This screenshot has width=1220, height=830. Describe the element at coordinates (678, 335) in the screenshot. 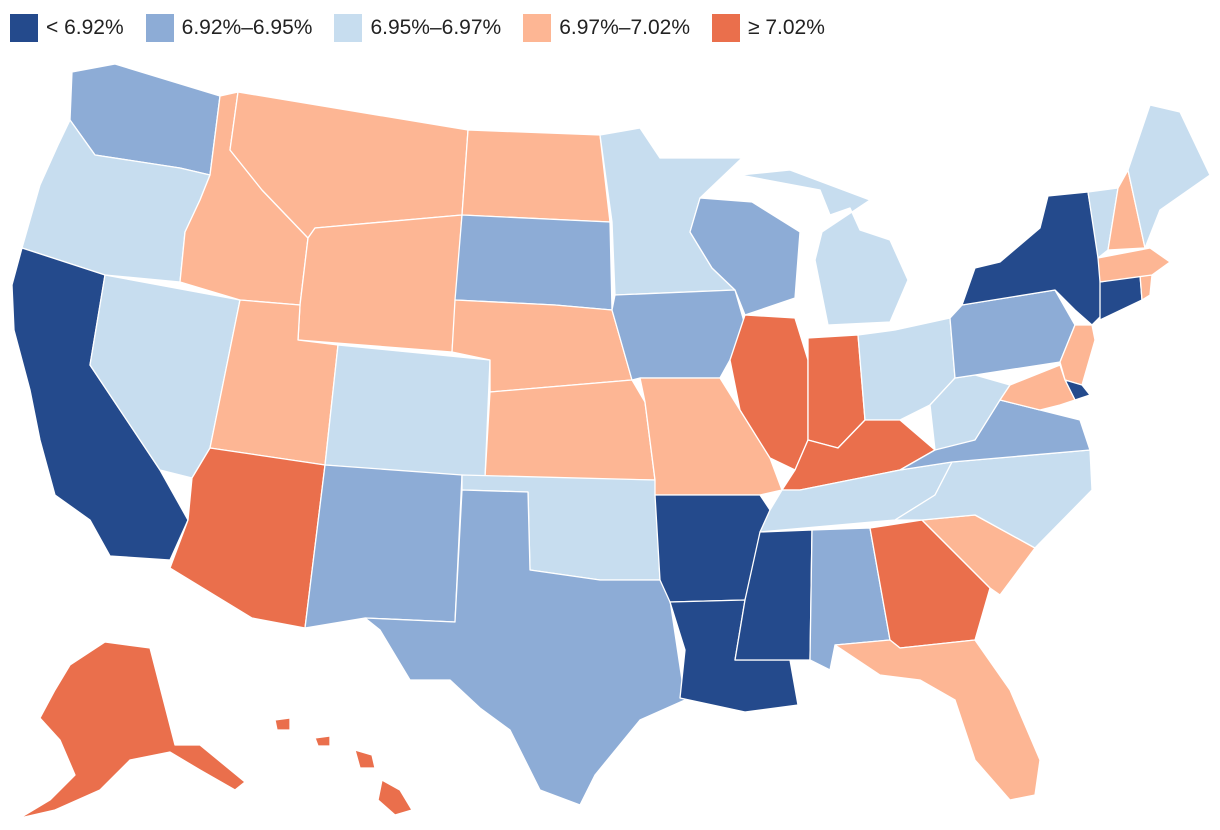

I see `state-iowa` at that location.